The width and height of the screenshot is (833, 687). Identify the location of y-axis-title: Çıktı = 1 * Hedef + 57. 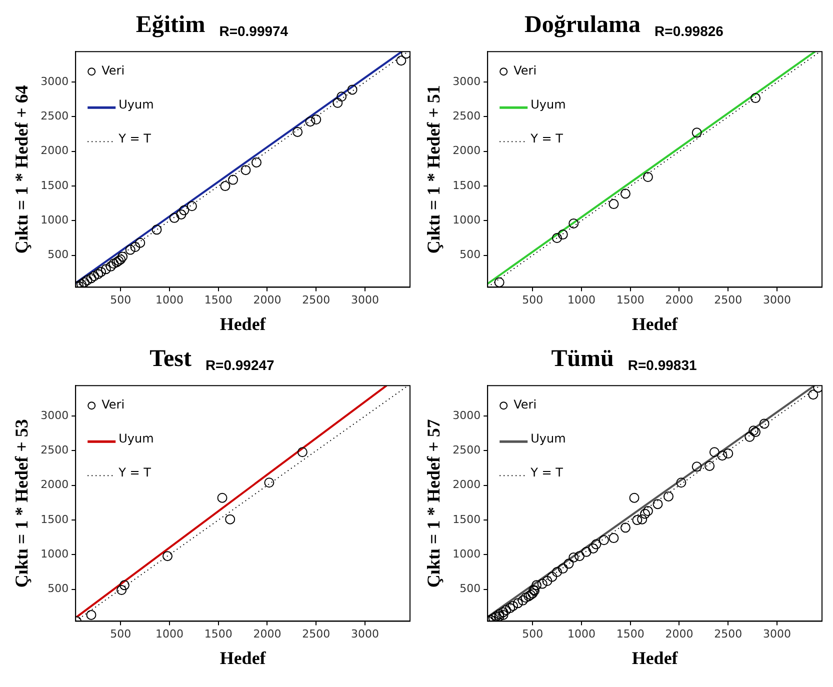
(433, 503).